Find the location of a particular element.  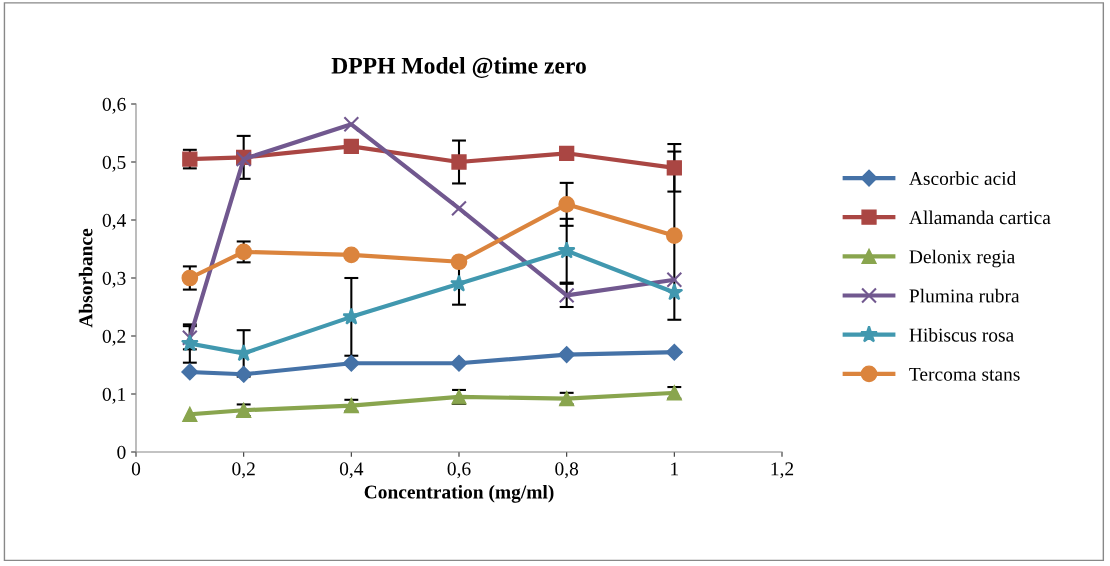

legend-label: Tercoma stans is located at coordinates (964, 374).